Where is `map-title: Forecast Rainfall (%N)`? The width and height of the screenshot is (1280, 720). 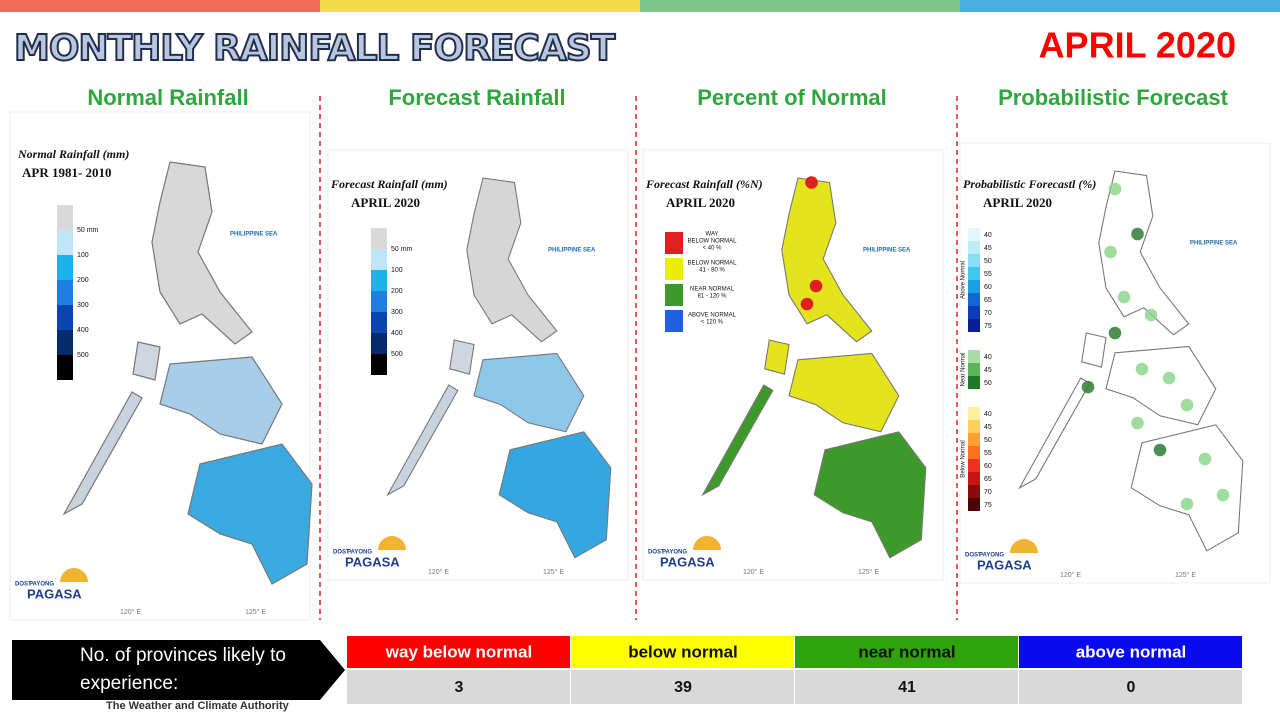
map-title: Forecast Rainfall (%N) is located at coordinates (704, 184).